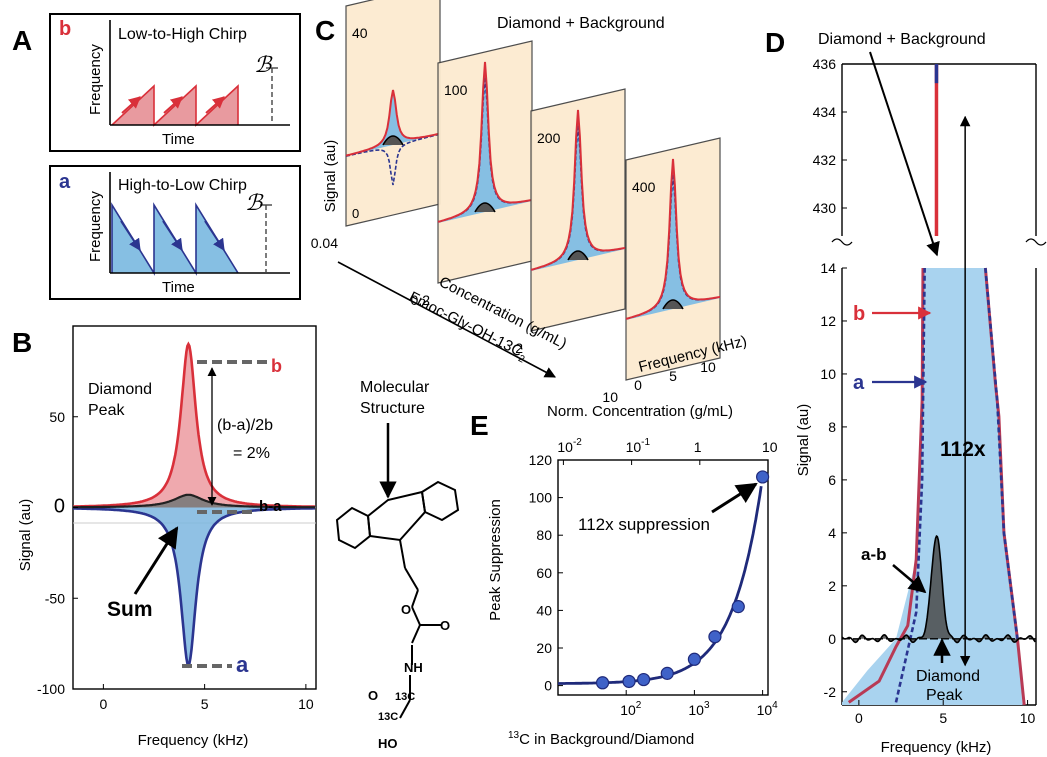 The height and width of the screenshot is (757, 1047). Describe the element at coordinates (775, 42) in the screenshot. I see `panel-d-letter: D` at that location.